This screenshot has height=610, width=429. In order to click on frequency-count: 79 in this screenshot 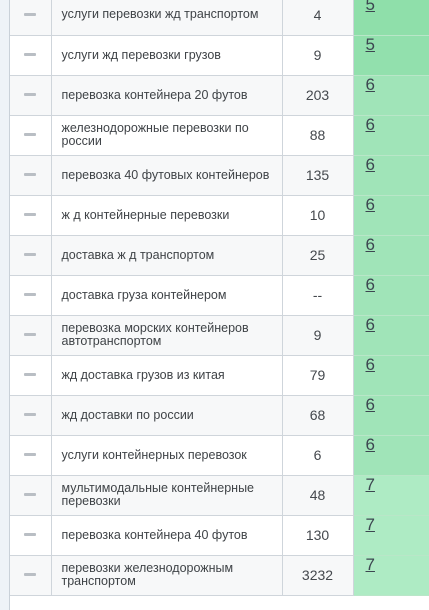, I will do `click(318, 375)`.